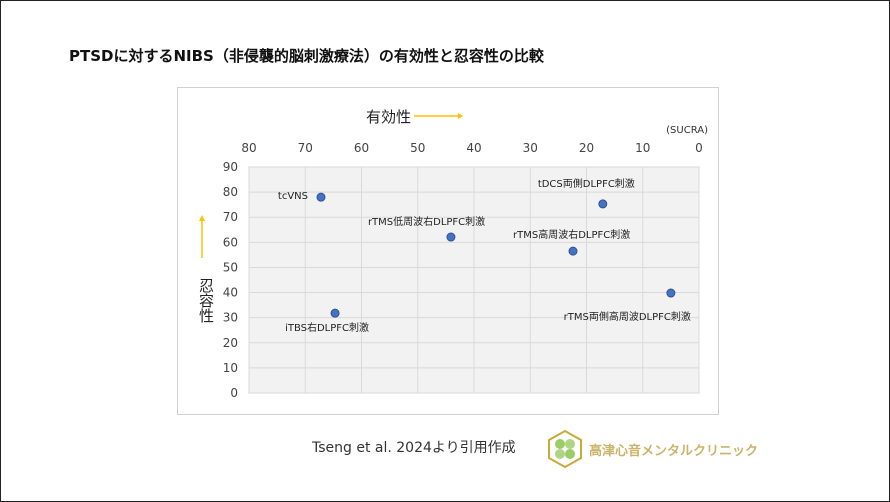 Image resolution: width=890 pixels, height=502 pixels. I want to click on y-tick-label: 40, so click(230, 293).